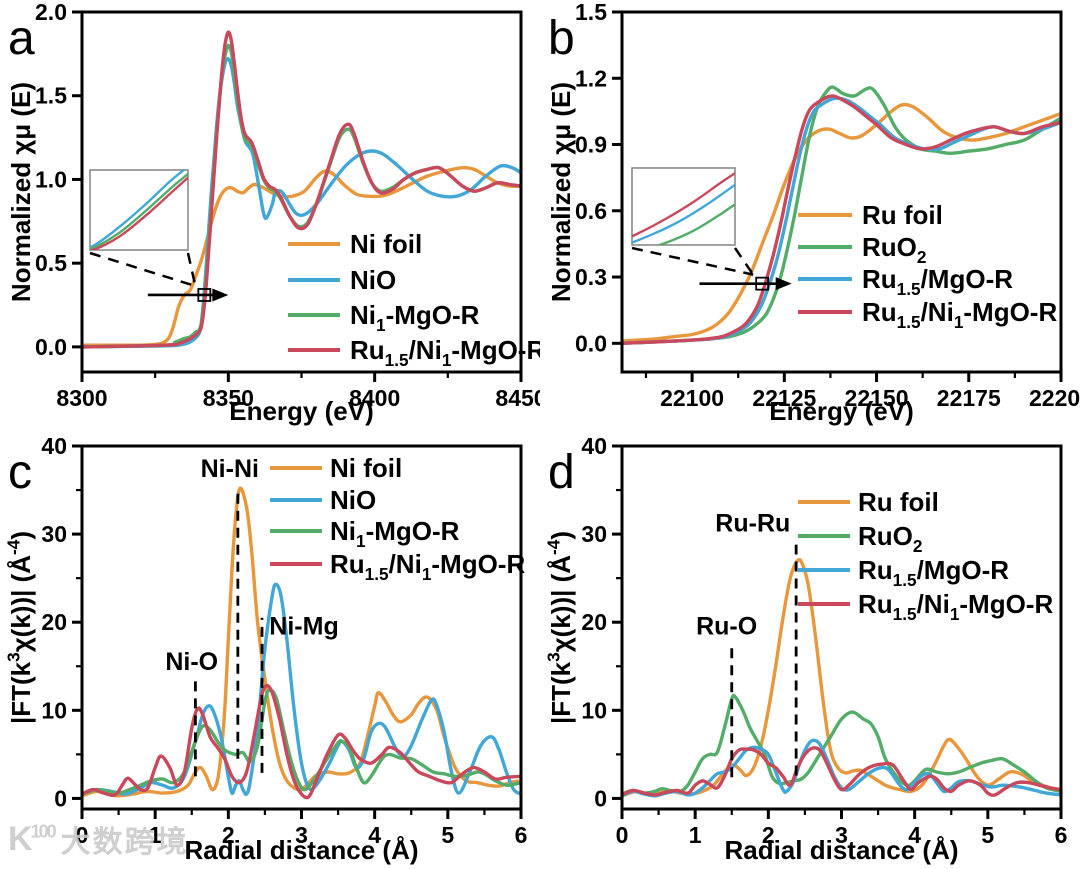  I want to click on x-tick-label: 8350, so click(228, 398).